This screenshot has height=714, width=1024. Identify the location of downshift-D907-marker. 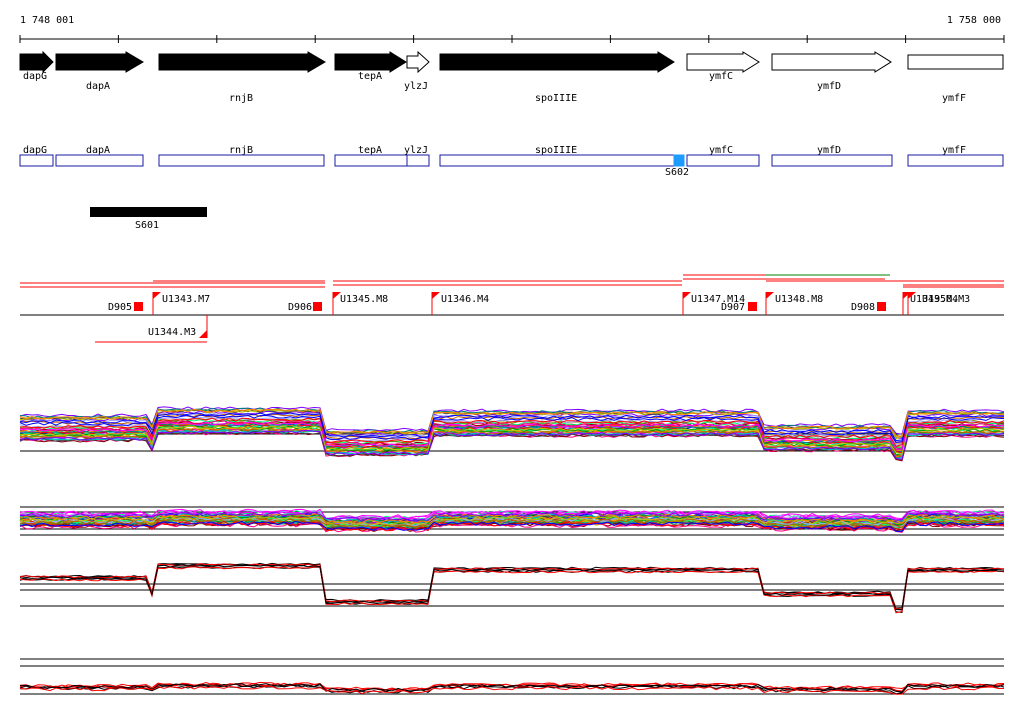
(752, 306).